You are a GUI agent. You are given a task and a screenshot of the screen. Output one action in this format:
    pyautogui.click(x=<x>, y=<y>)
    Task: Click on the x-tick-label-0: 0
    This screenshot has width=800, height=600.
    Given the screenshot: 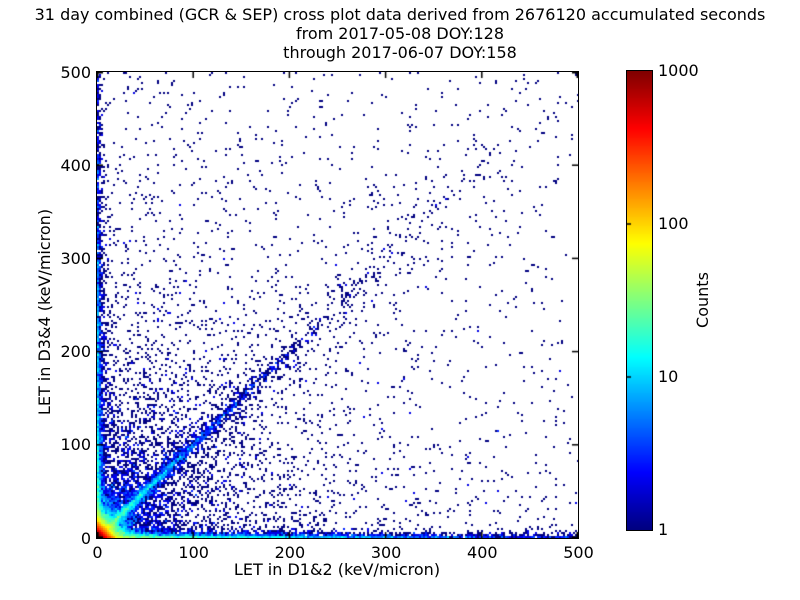 What is the action you would take?
    pyautogui.click(x=97, y=552)
    